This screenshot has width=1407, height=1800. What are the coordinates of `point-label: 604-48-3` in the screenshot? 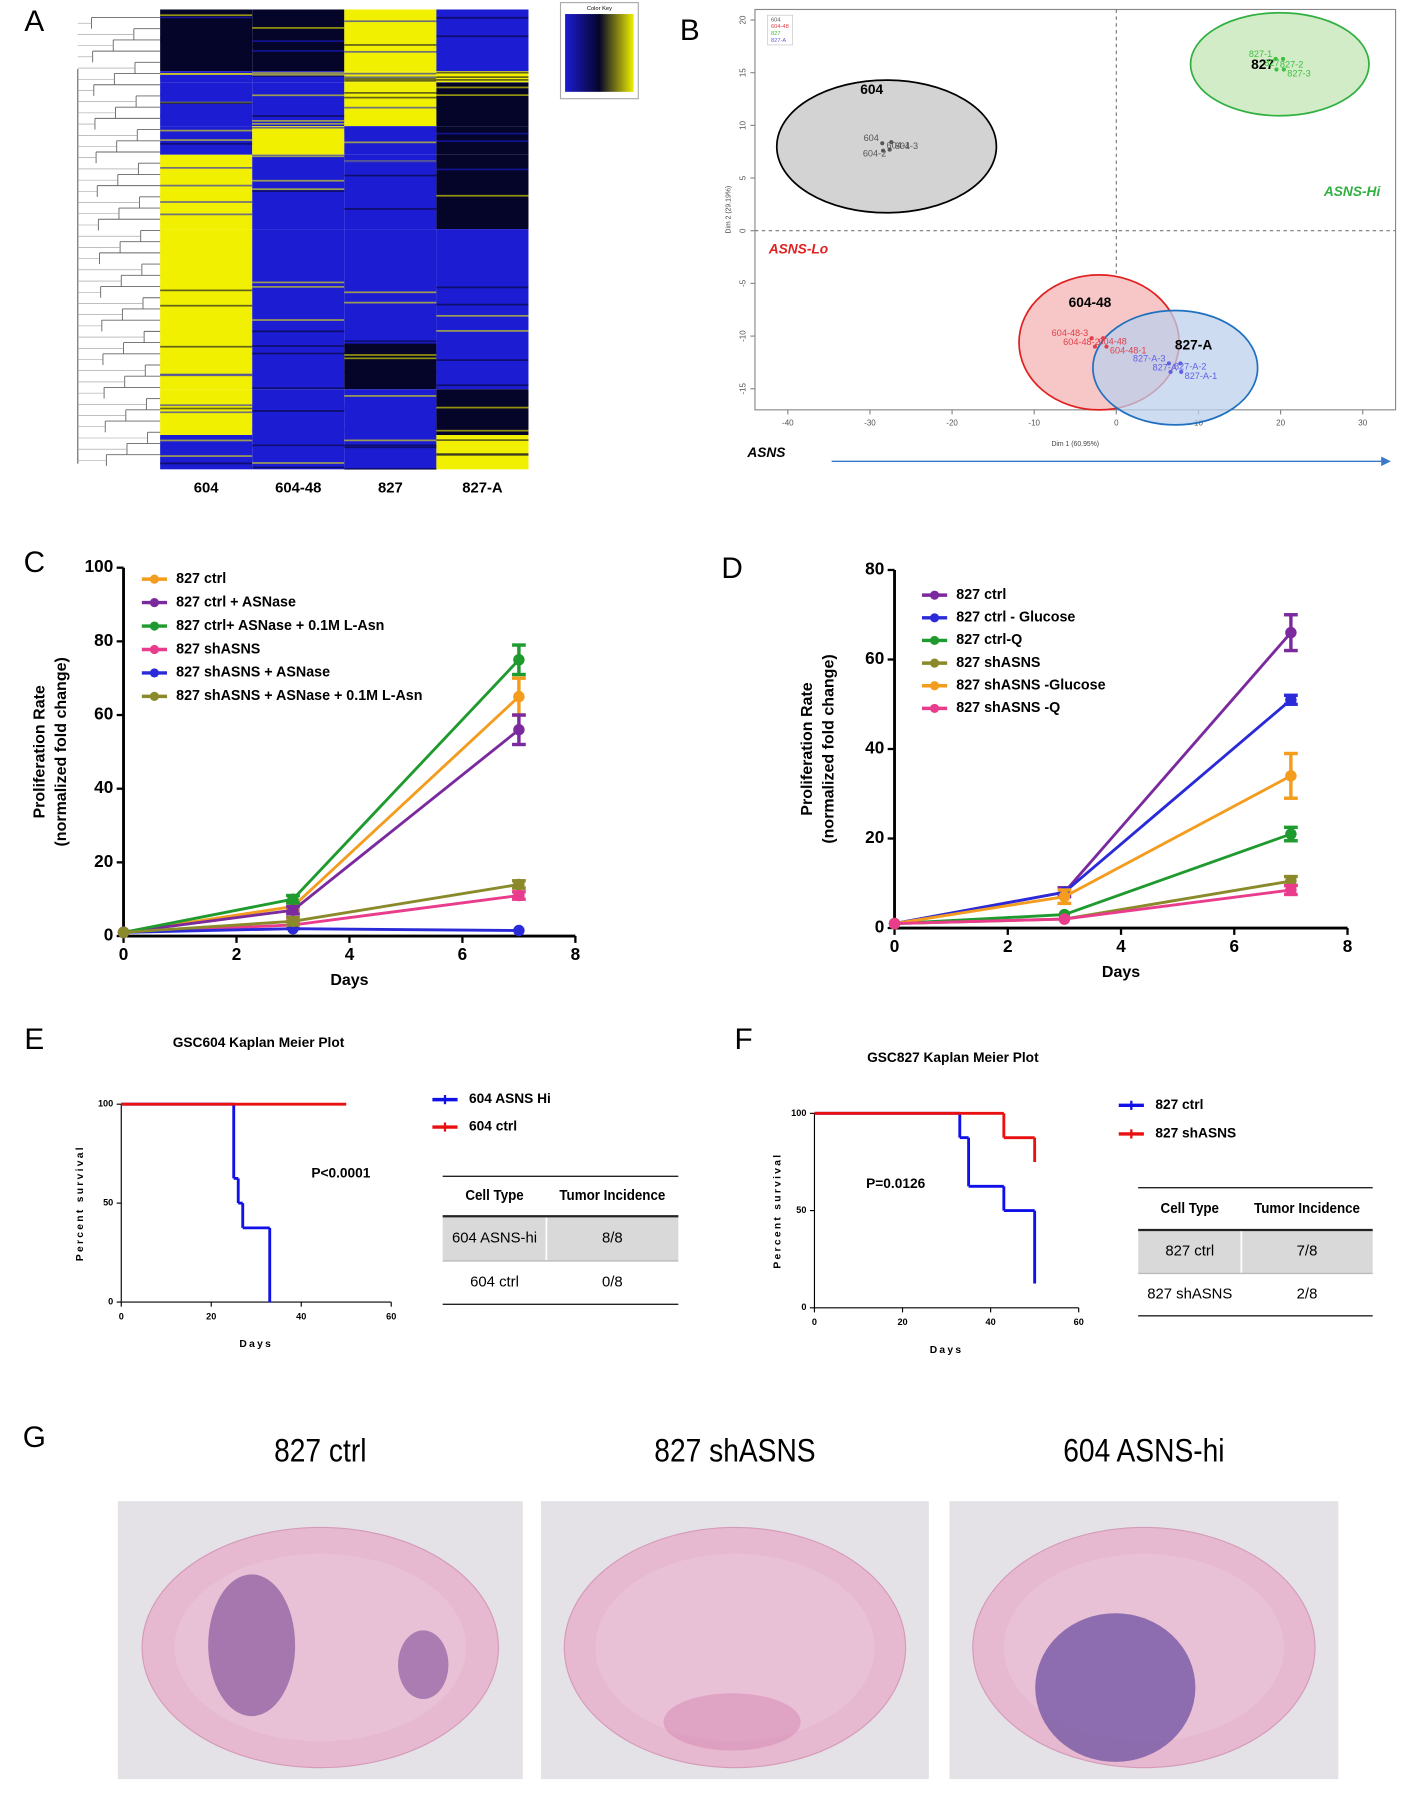 It's located at (1070, 333).